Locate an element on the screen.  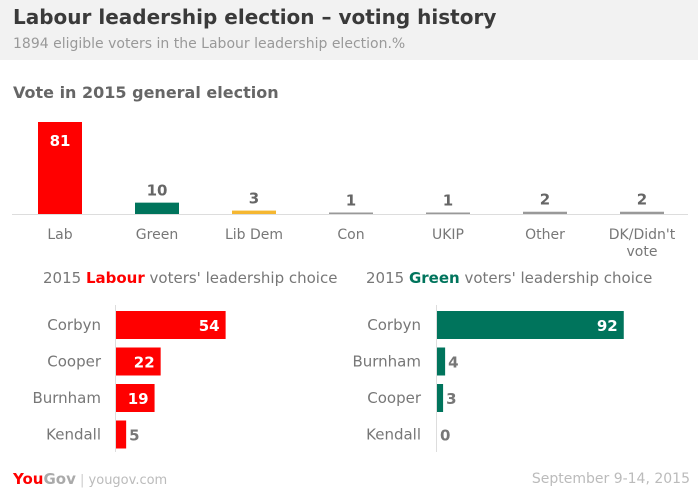
header-band is located at coordinates (349, 30).